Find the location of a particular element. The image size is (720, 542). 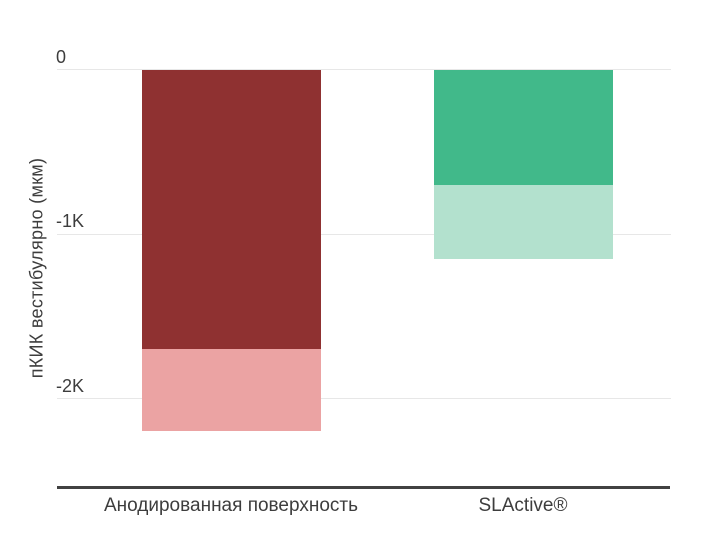

x-category-label: Анодированная поверхность is located at coordinates (231, 505).